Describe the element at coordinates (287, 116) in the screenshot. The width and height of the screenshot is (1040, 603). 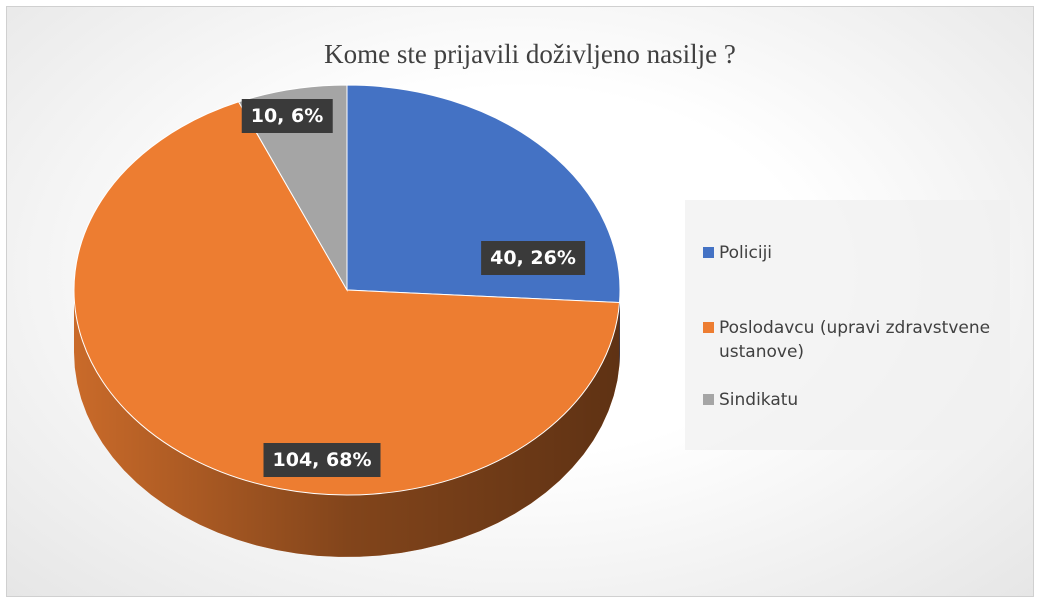
I see `data-label: 10, 6%` at that location.